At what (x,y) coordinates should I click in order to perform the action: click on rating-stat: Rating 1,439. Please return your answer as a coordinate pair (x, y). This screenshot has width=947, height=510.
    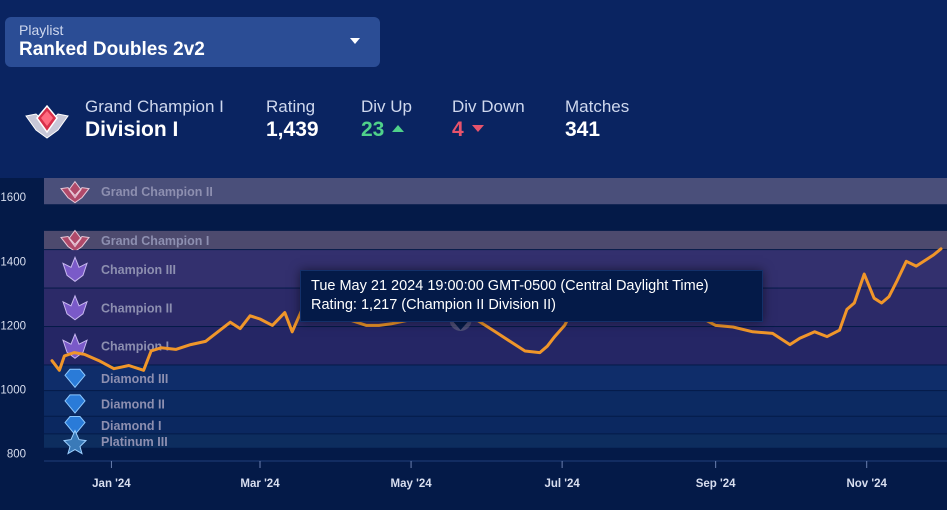
    Looking at the image, I should click on (292, 120).